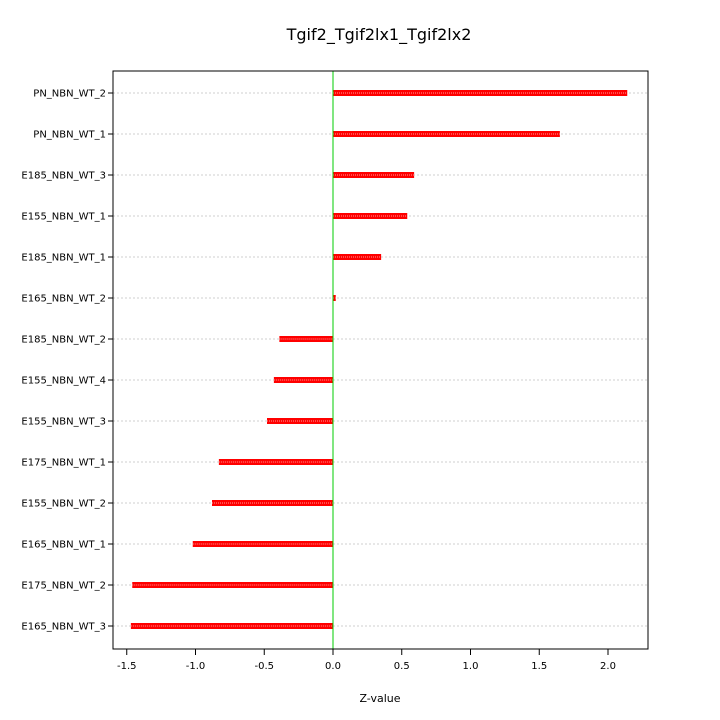  Describe the element at coordinates (63, 258) in the screenshot. I see `y-tick-label: E185_NBN_WT_1` at that location.